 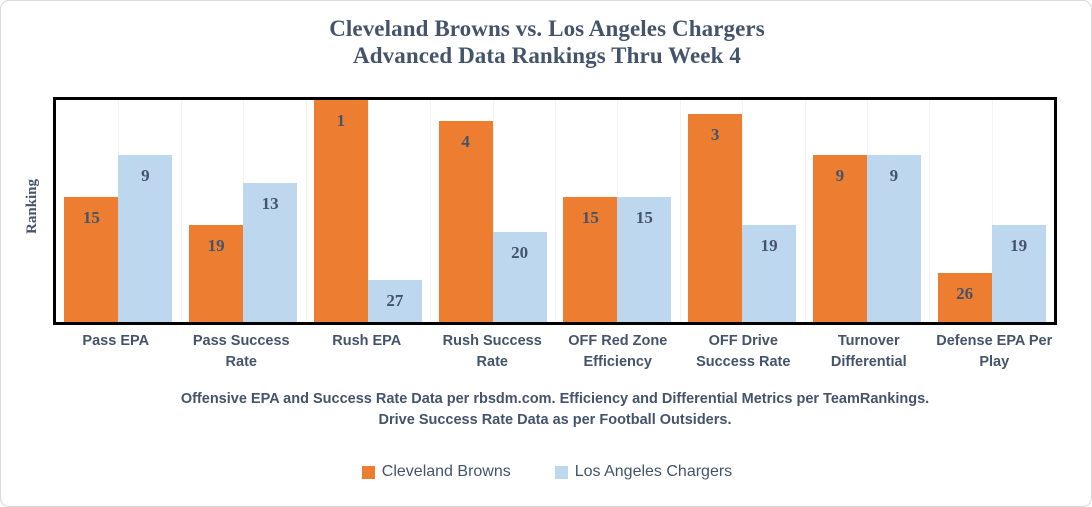 I want to click on bar: 20, so click(x=519, y=277).